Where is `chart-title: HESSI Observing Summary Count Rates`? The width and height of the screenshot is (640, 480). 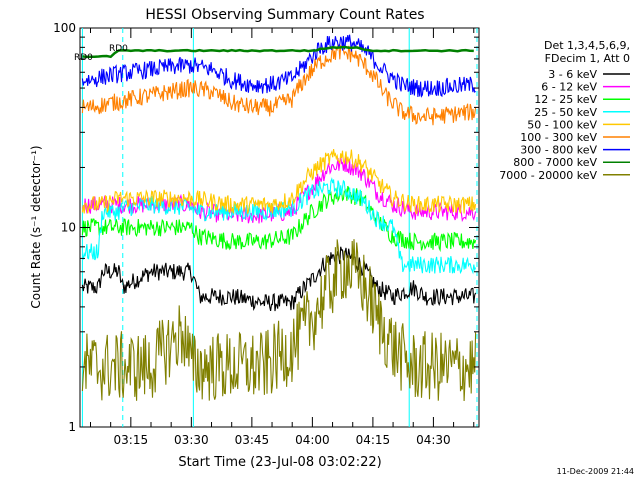 chart-title: HESSI Observing Summary Count Rates is located at coordinates (284, 15).